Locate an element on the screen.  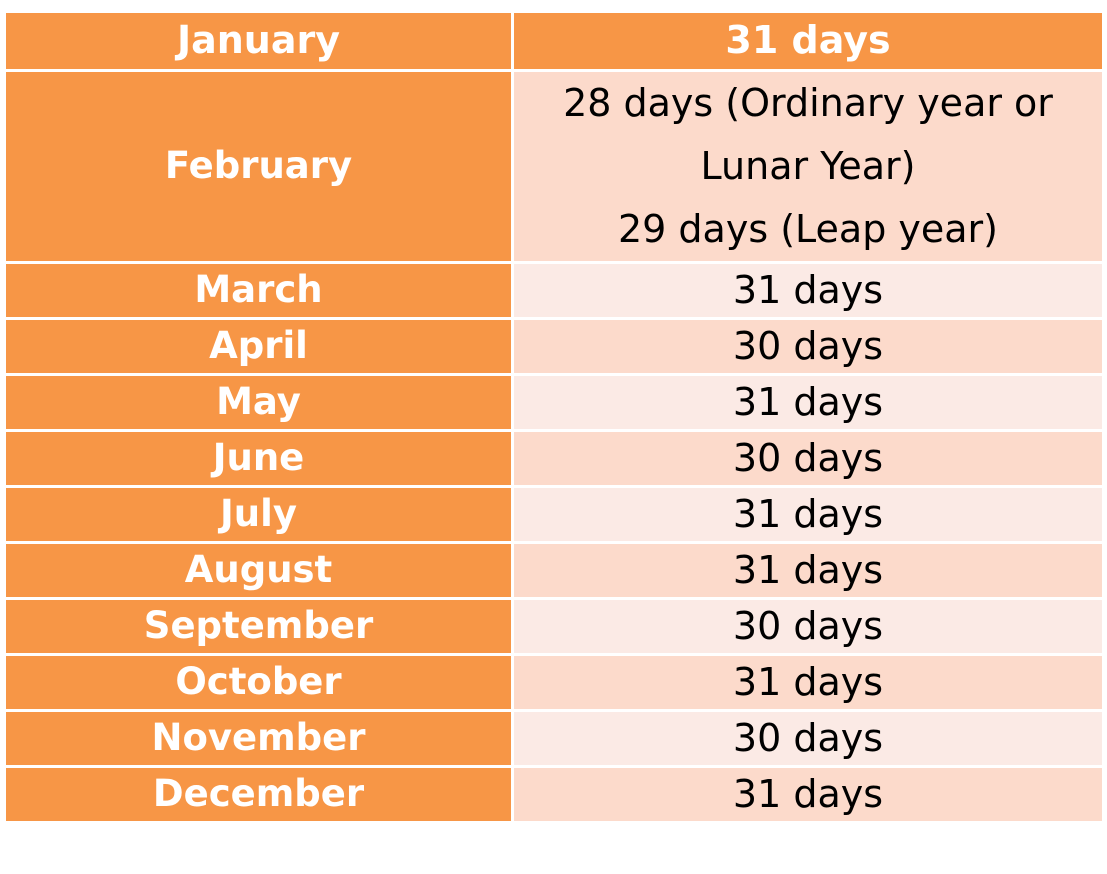
table-row-may: May 31 days is located at coordinates (554, 402).